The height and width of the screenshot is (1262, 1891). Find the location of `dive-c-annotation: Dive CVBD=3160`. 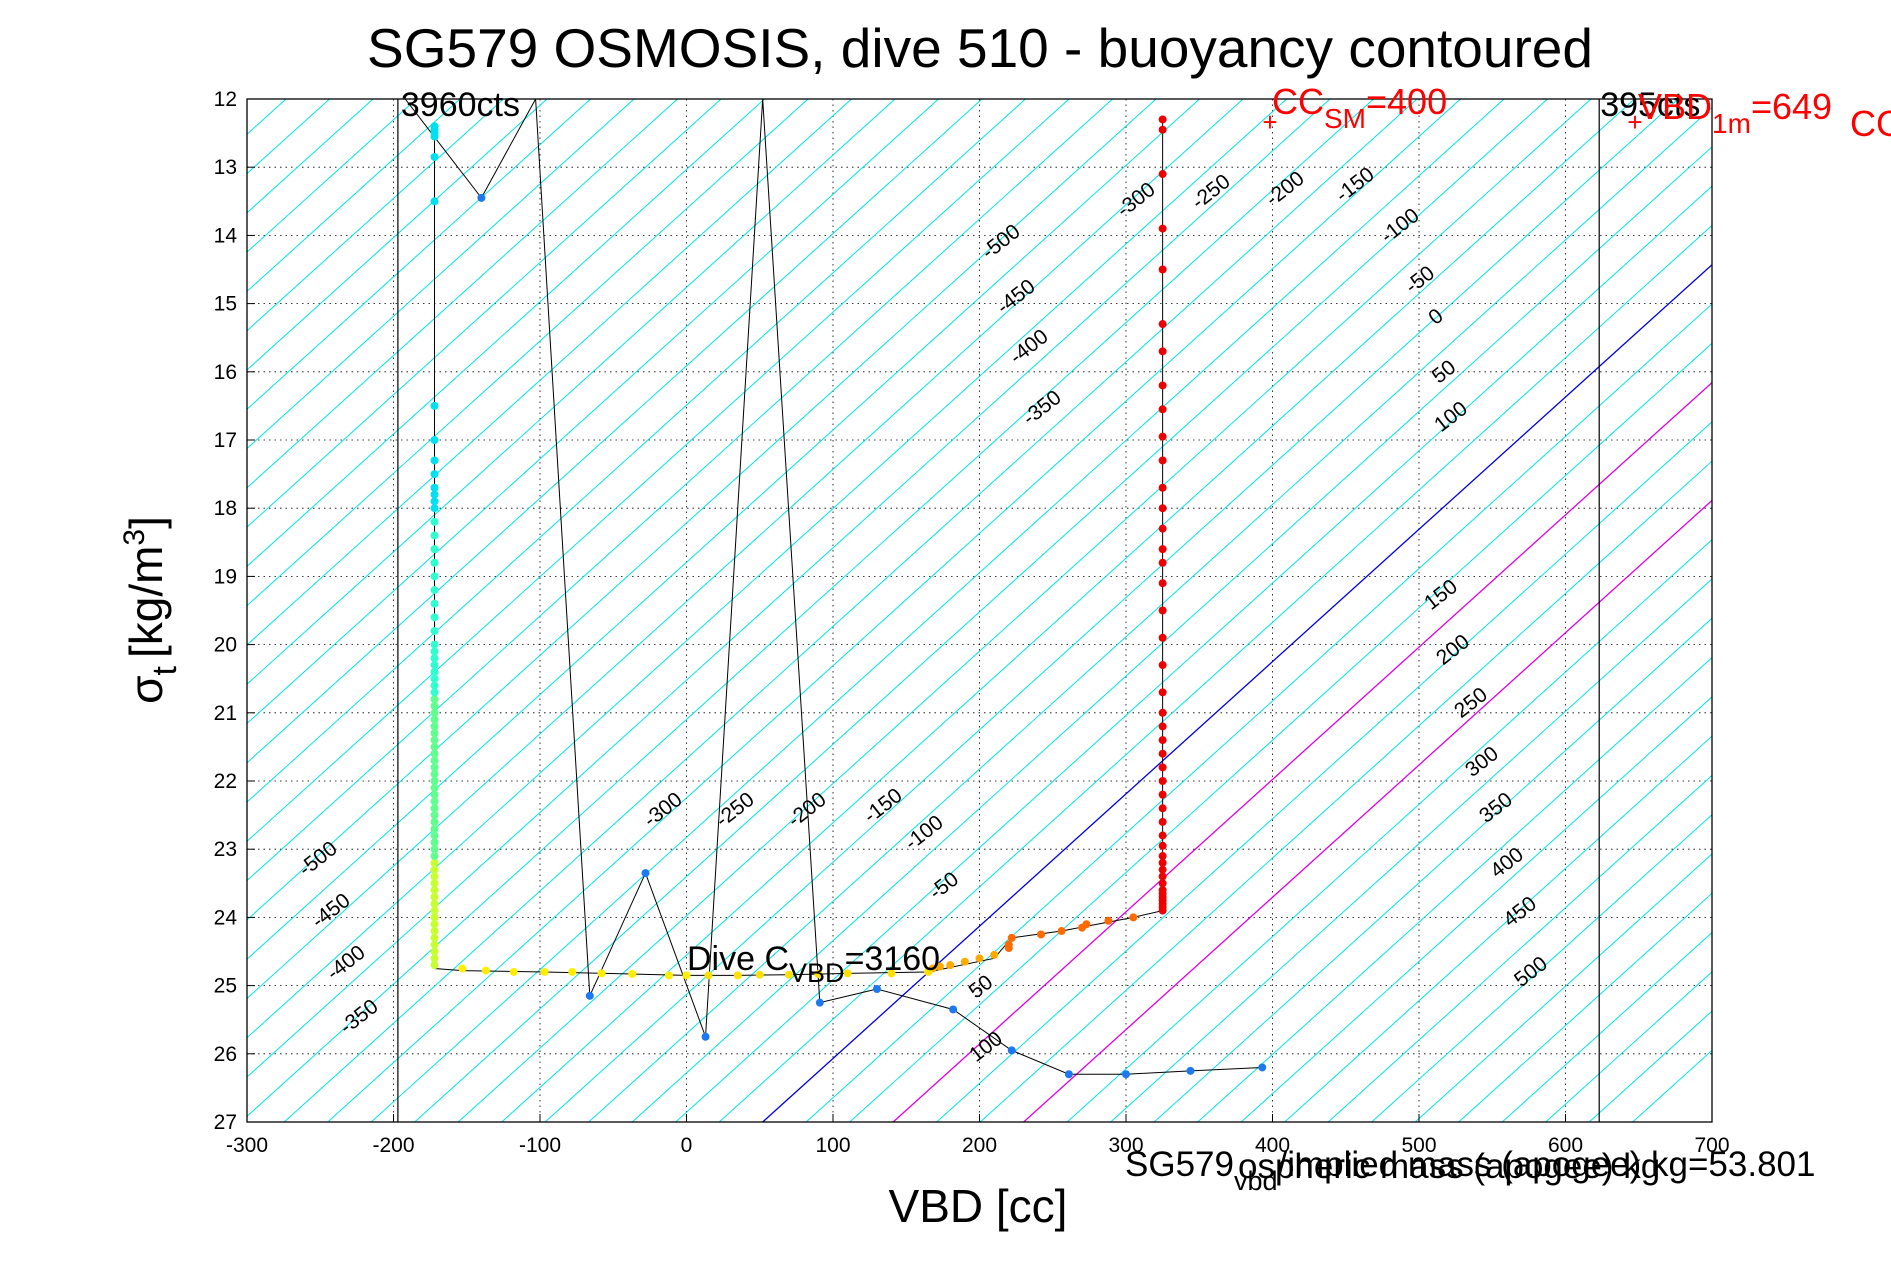

dive-c-annotation: Dive CVBD=3160 is located at coordinates (813, 964).